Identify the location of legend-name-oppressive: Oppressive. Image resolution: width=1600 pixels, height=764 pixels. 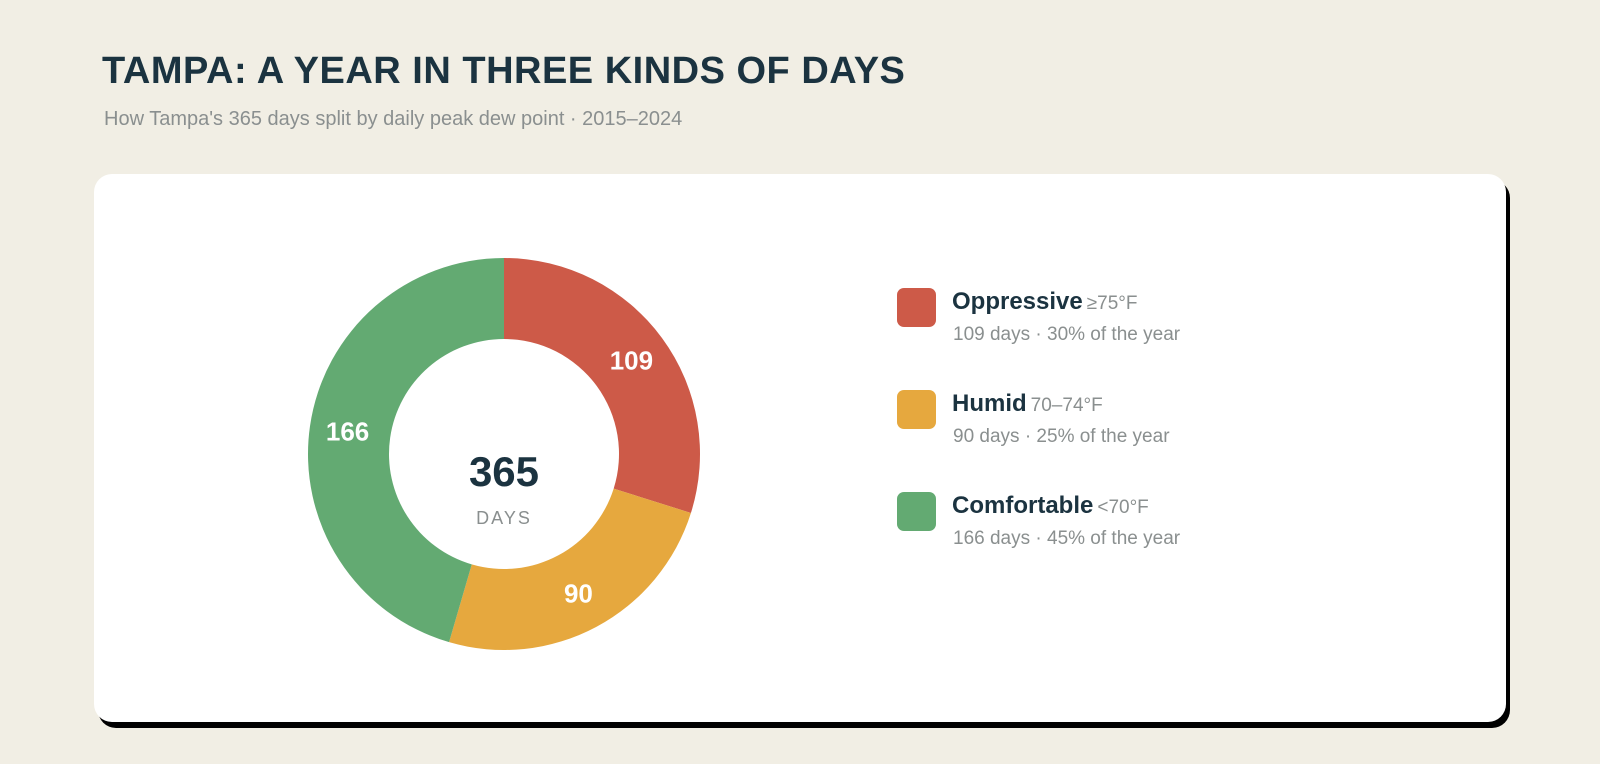
(1017, 301).